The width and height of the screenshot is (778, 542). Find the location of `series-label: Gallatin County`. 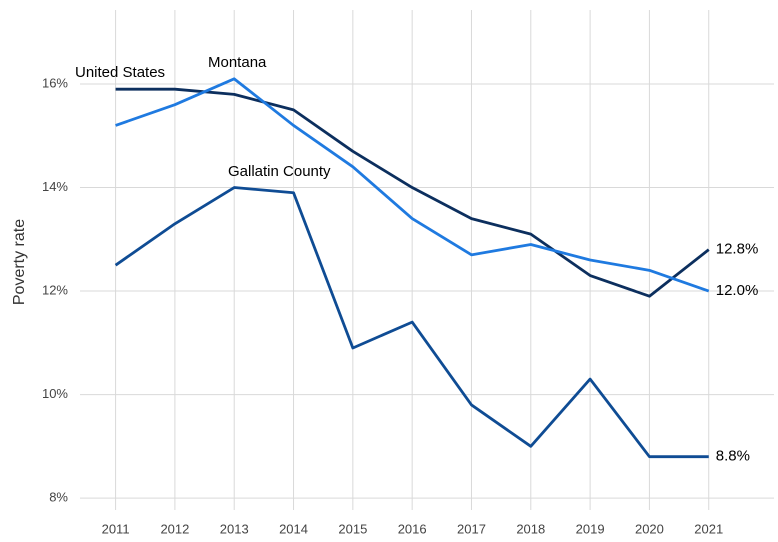

series-label: Gallatin County is located at coordinates (279, 171).